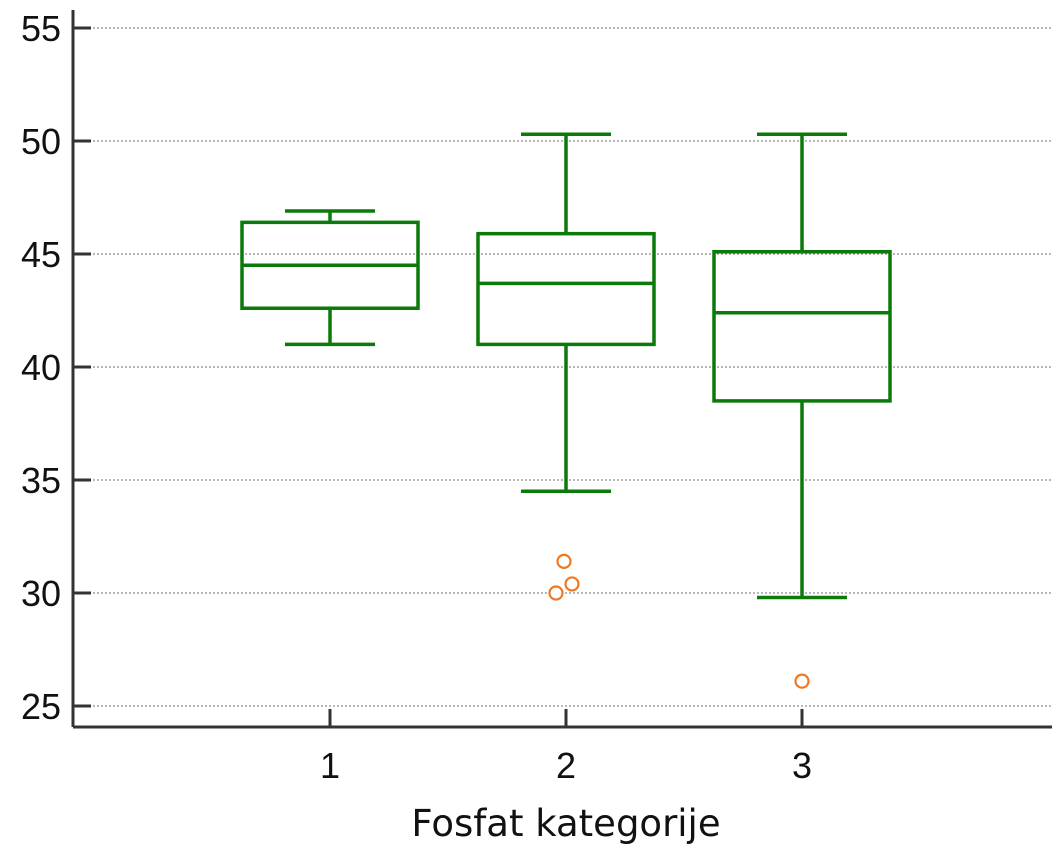  What do you see at coordinates (565, 823) in the screenshot?
I see `x-axis-title: Fosfat kategorije` at bounding box center [565, 823].